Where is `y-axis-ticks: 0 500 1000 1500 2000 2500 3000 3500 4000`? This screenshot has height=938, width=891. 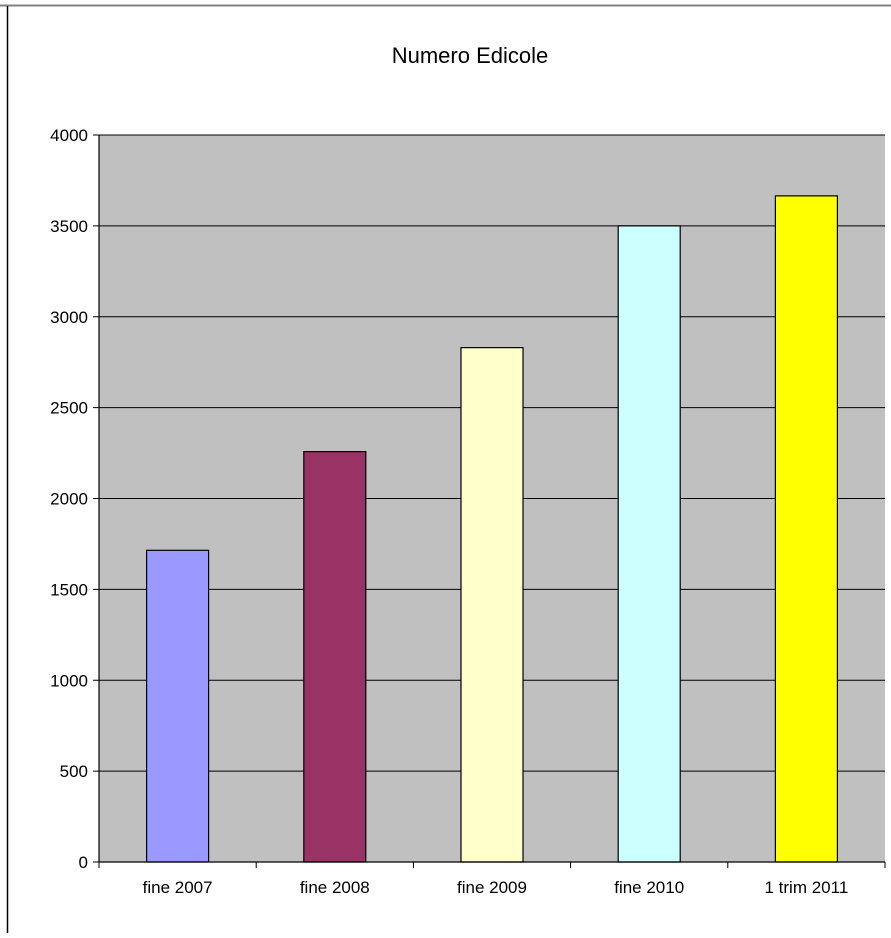 y-axis-ticks: 0 500 1000 1500 2000 2500 3000 3500 4000 is located at coordinates (74, 499).